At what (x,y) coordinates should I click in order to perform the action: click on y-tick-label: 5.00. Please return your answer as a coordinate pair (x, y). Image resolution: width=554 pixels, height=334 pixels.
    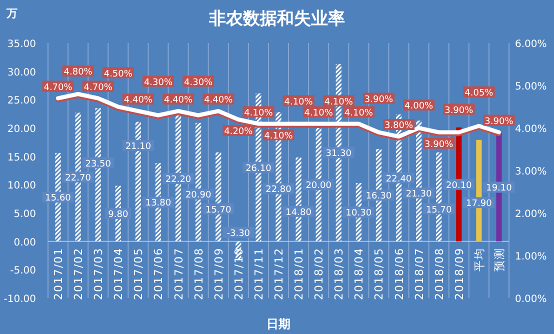
    Looking at the image, I should click on (25, 214).